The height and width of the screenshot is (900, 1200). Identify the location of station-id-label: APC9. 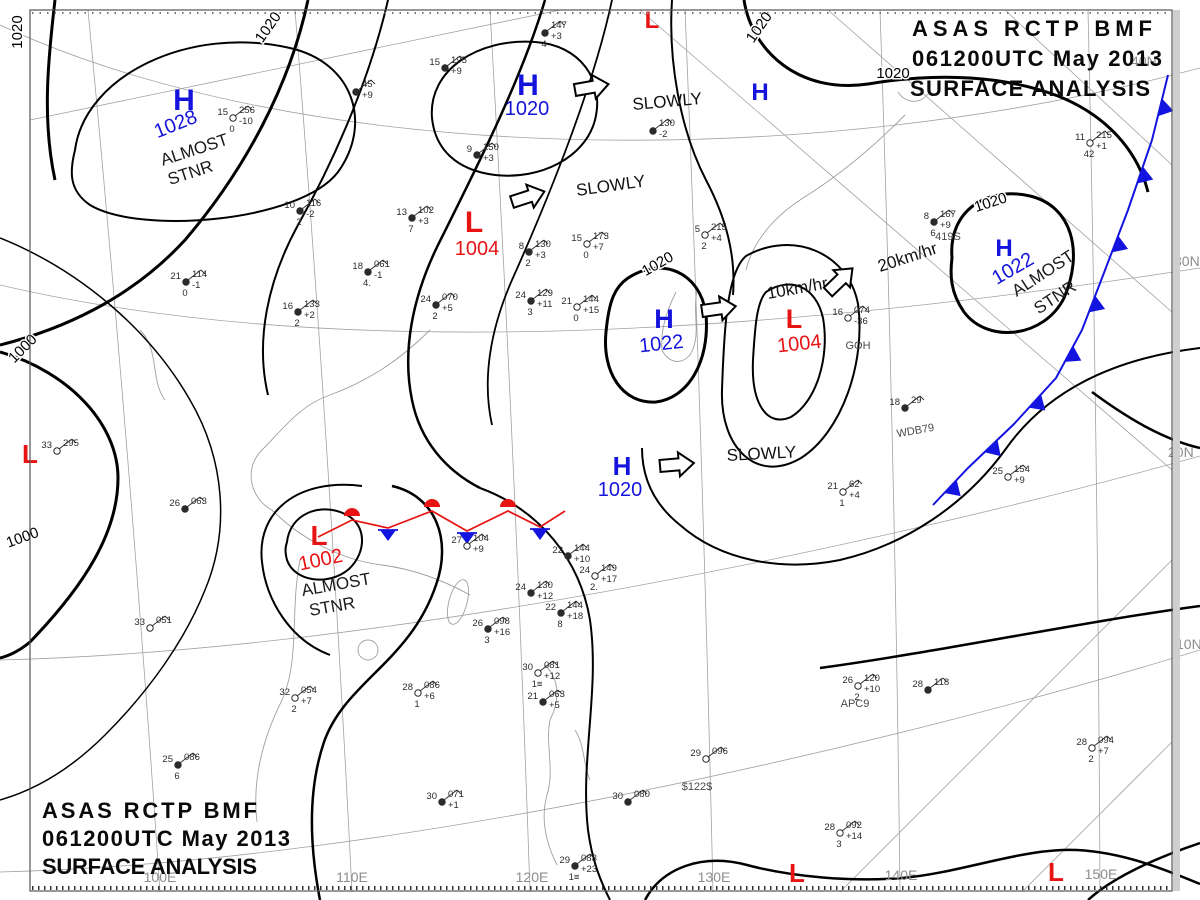
(855, 704).